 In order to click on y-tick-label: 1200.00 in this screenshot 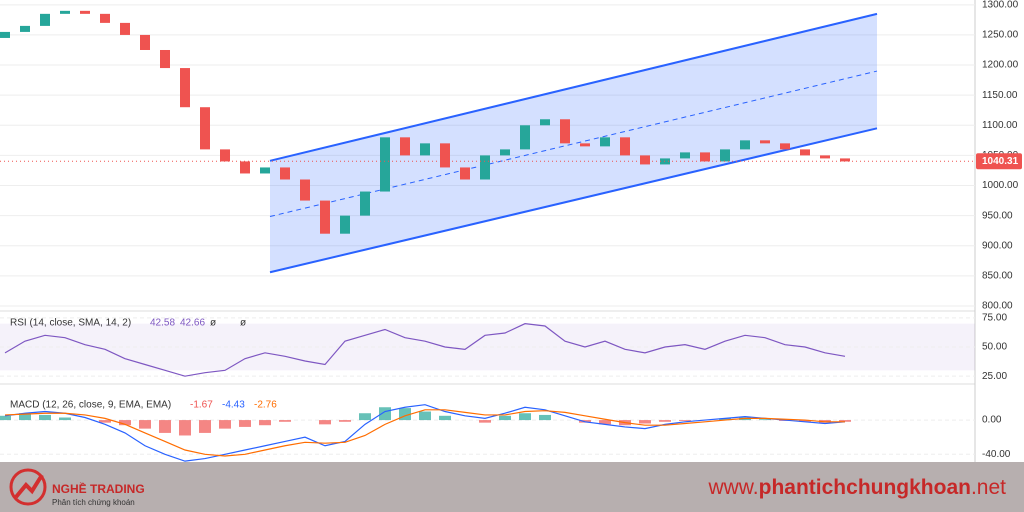, I will do `click(1000, 65)`.